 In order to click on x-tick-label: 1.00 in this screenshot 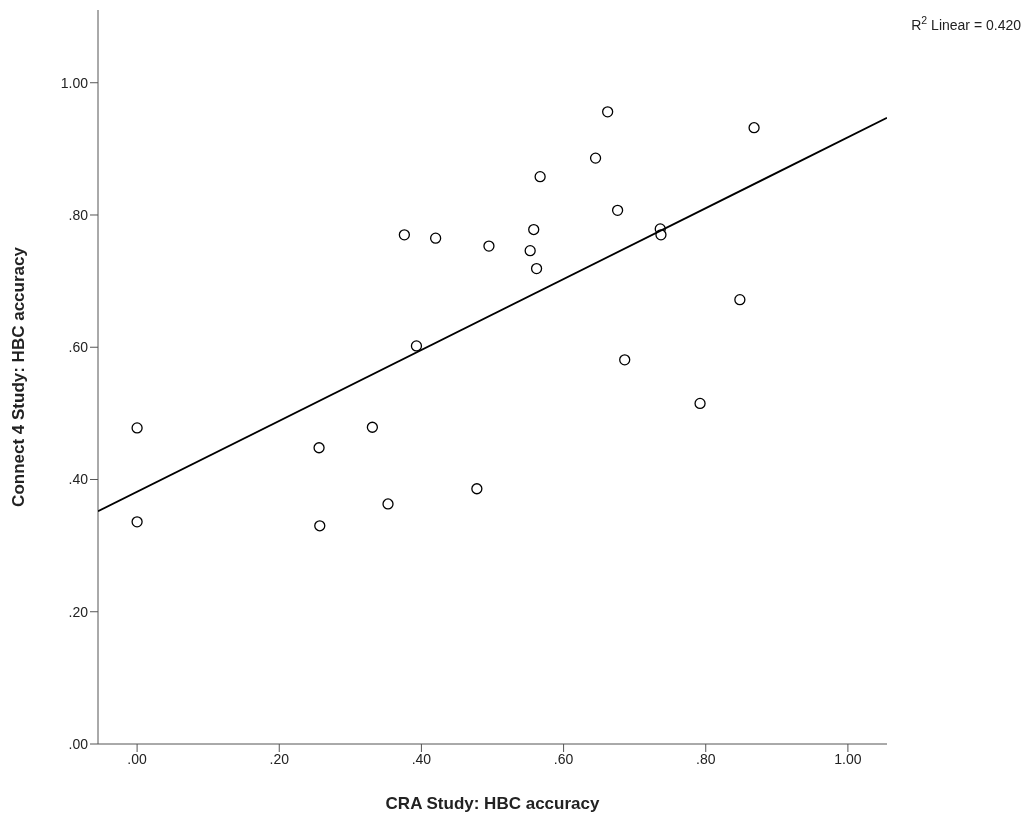, I will do `click(848, 758)`.